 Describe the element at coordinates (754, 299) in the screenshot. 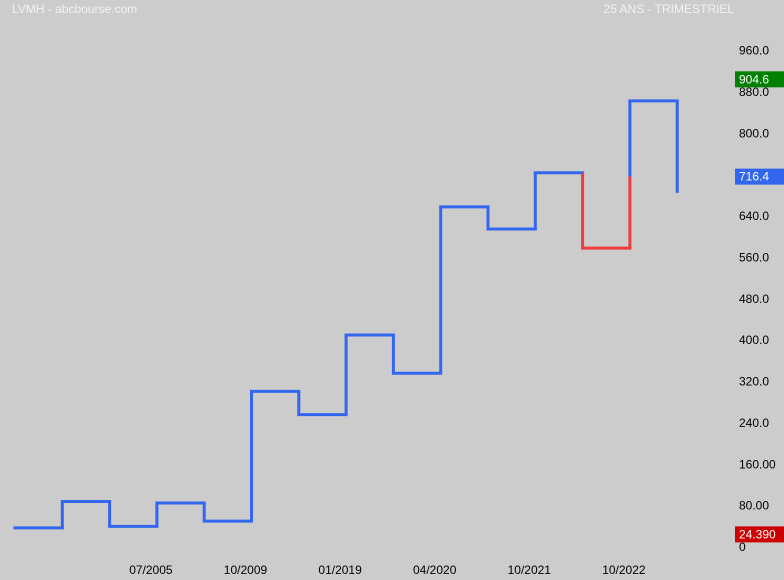

I see `y-tick-label: 480.0` at that location.